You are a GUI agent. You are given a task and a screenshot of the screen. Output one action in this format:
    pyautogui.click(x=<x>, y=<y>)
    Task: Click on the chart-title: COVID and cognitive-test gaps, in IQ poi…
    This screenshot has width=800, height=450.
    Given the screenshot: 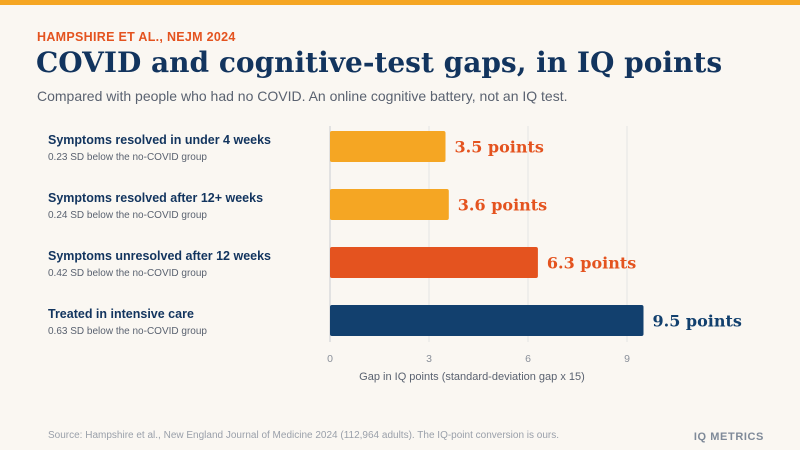 What is the action you would take?
    pyautogui.click(x=379, y=62)
    